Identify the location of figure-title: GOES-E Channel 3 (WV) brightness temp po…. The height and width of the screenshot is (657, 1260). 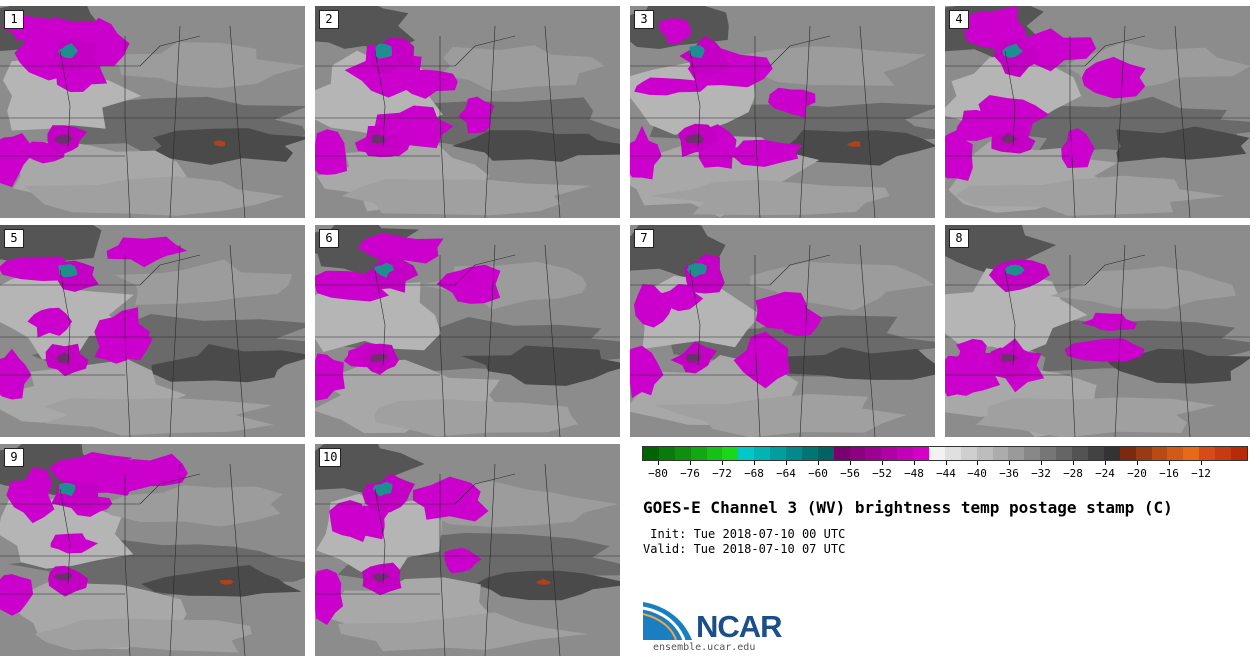
(908, 507).